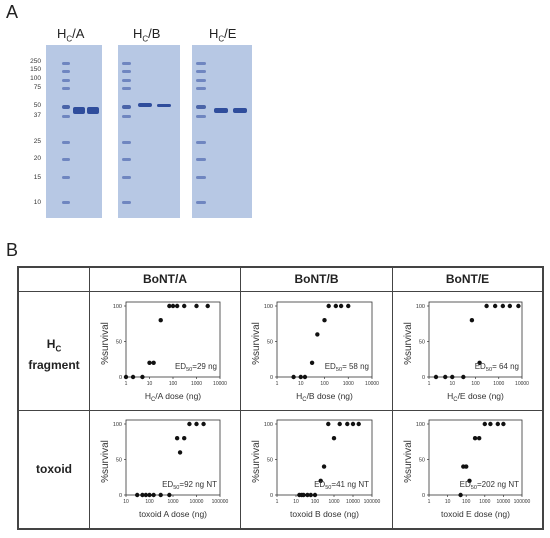  What do you see at coordinates (147, 35) in the screenshot?
I see `gel-title-hcb: HC/B` at bounding box center [147, 35].